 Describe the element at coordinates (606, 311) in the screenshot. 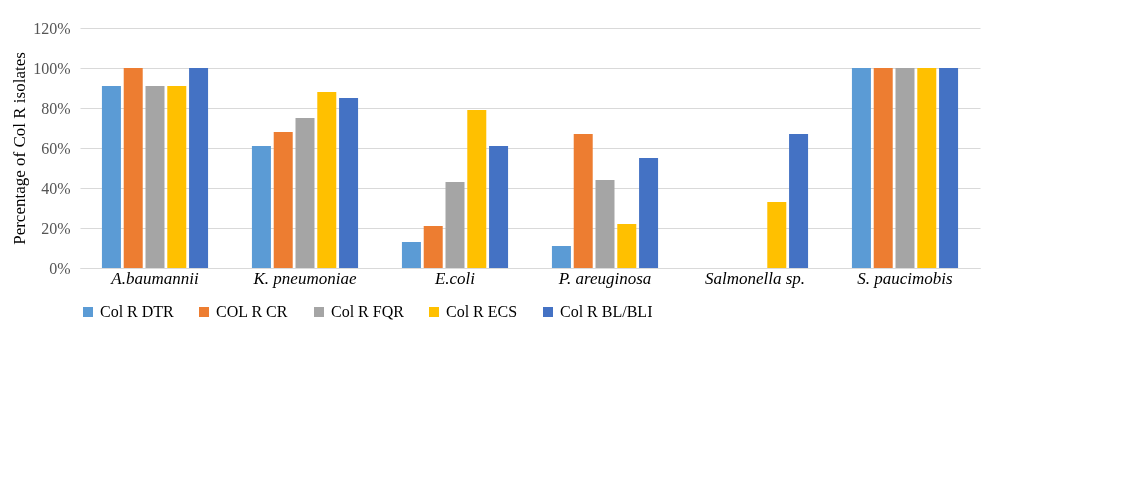

I see `legend-label: Col R BL/BLI` at that location.